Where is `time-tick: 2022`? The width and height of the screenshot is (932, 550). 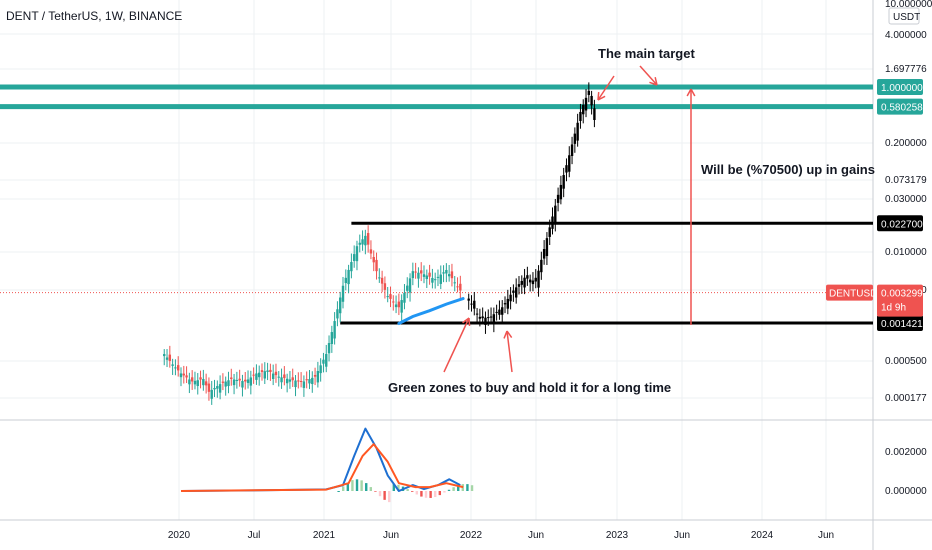
time-tick: 2022 is located at coordinates (471, 535).